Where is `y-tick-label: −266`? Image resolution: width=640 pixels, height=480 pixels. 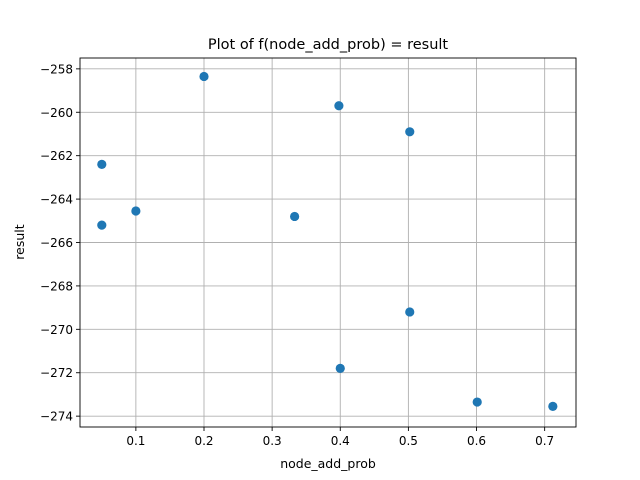 y-tick-label: −266 is located at coordinates (56, 243).